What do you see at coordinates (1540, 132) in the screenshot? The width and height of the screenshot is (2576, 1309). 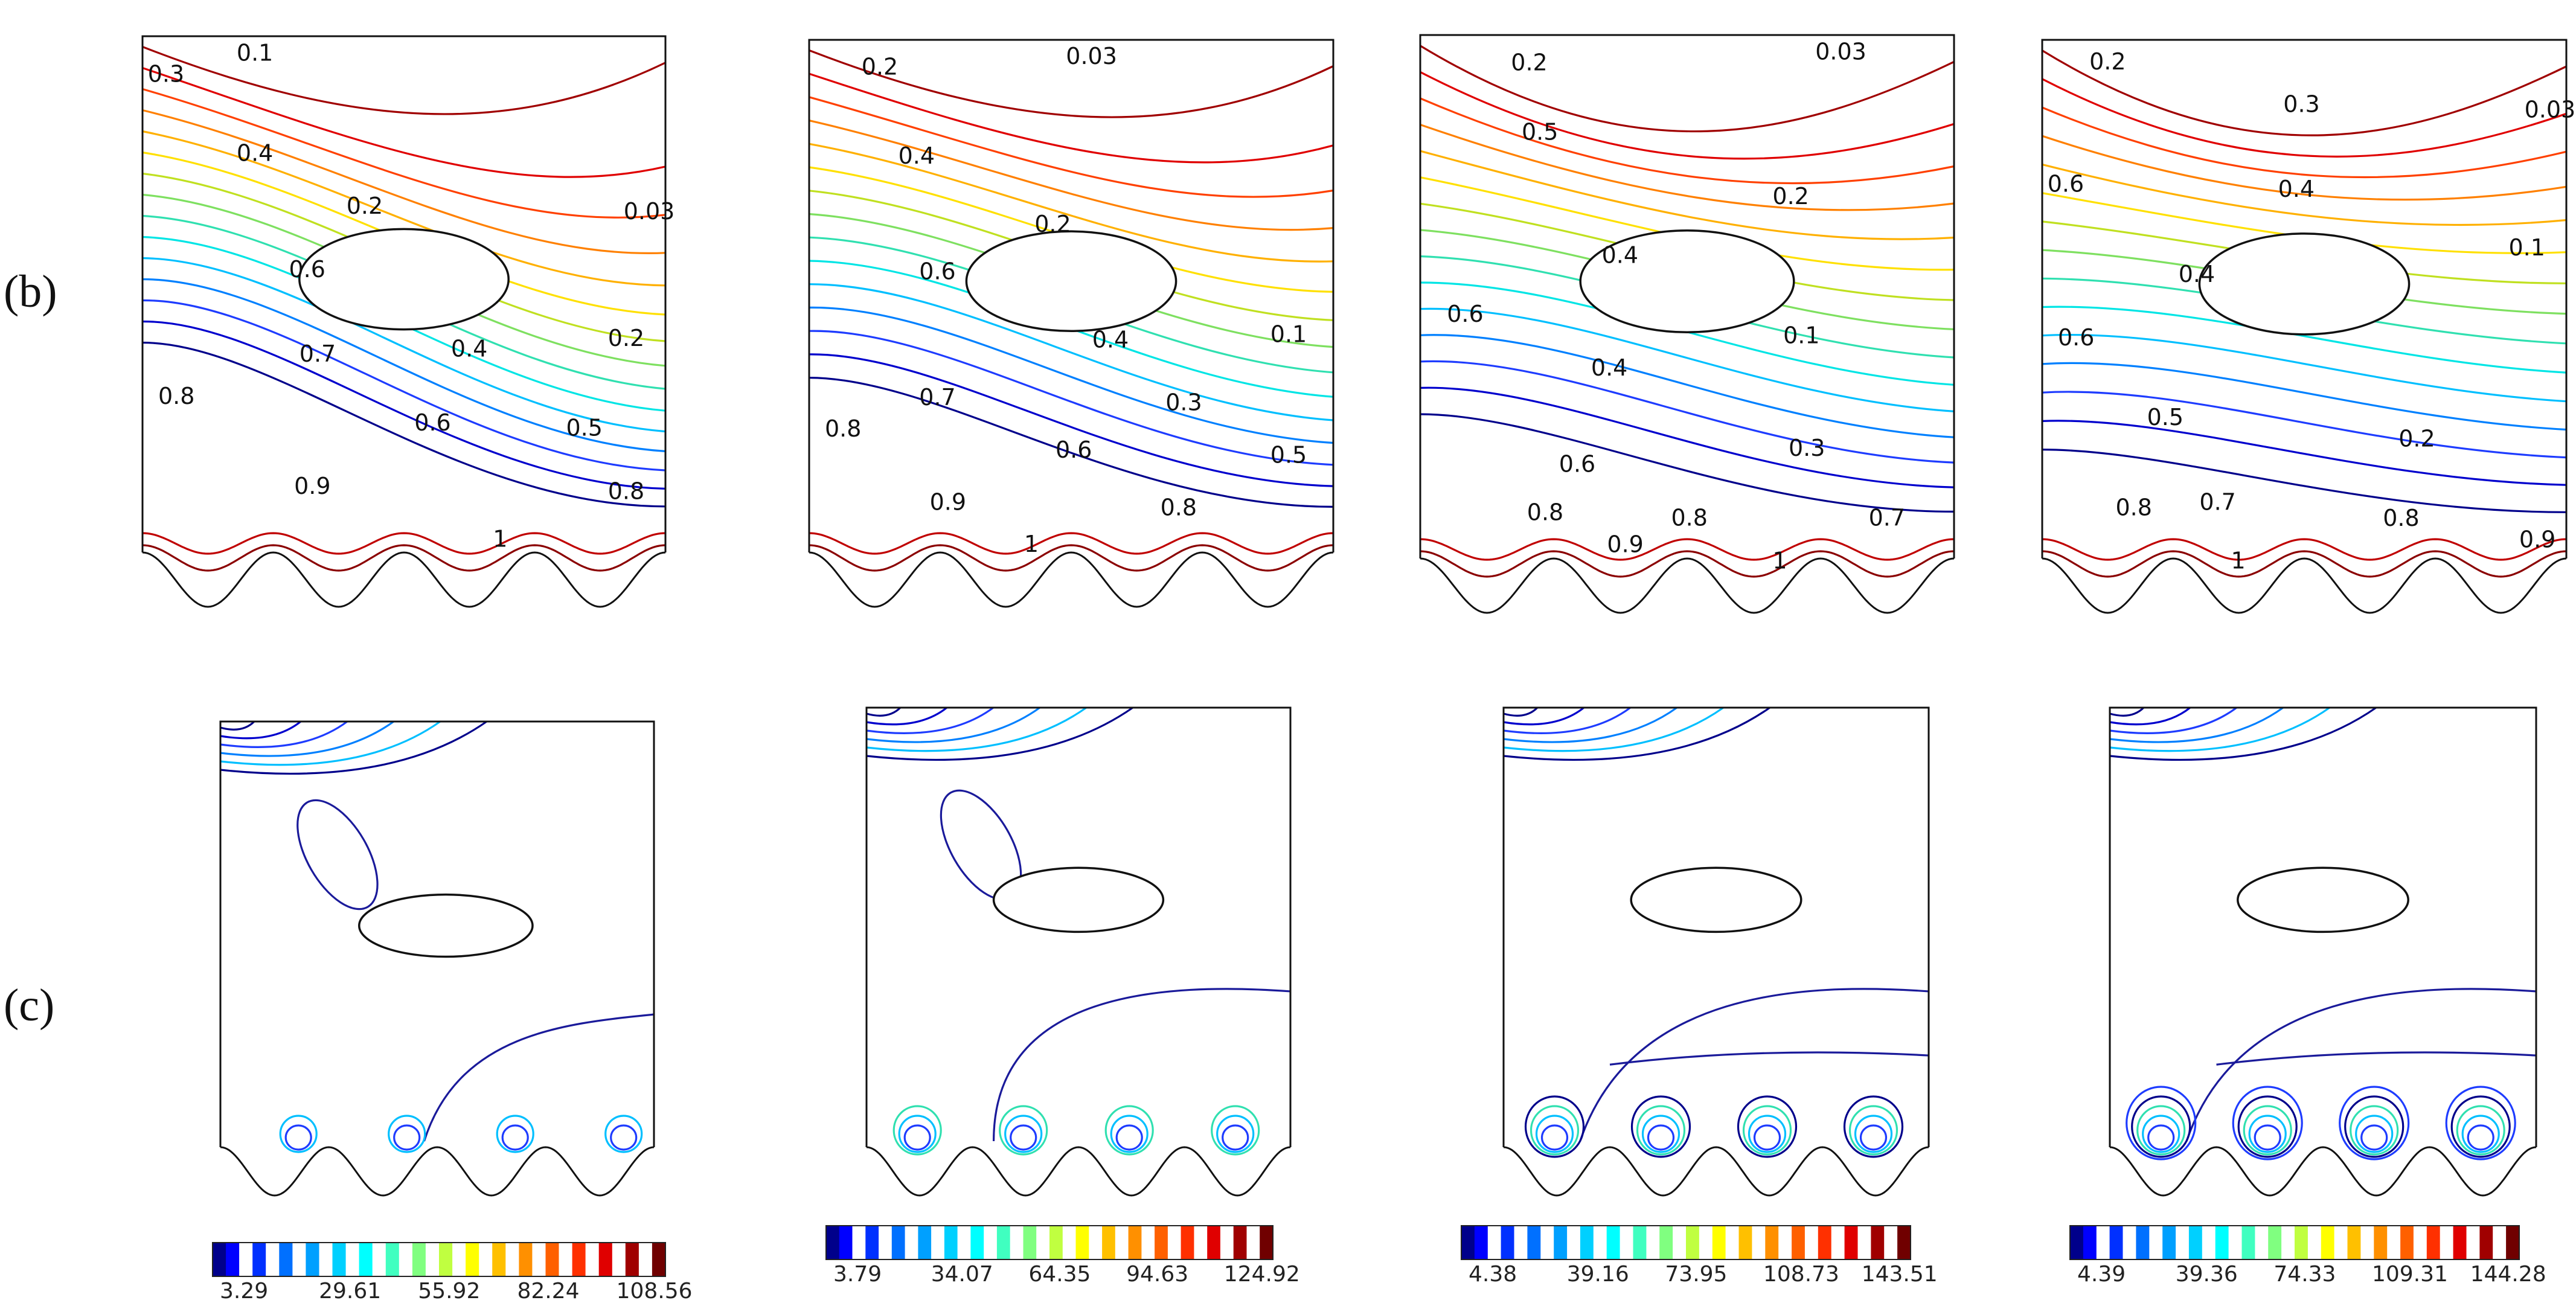 I see `contour-label: 0.5` at bounding box center [1540, 132].